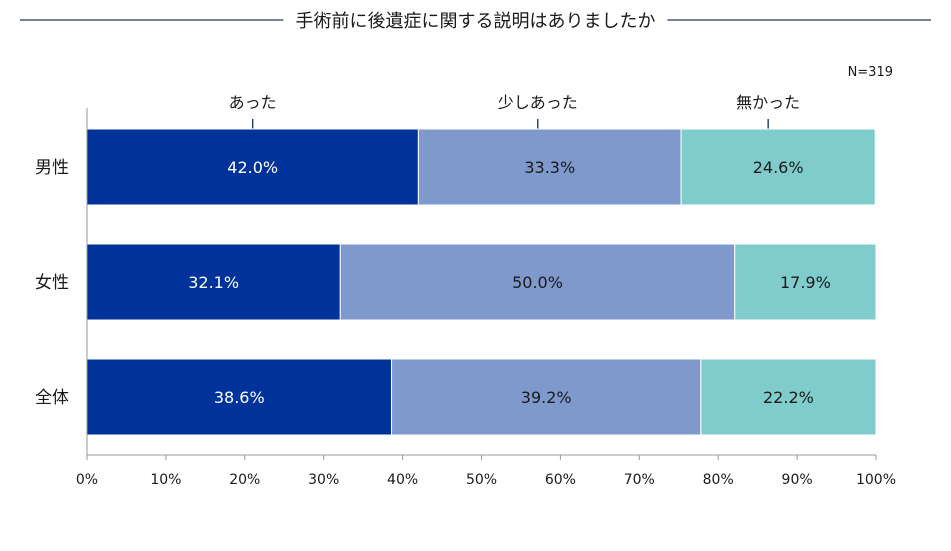 This screenshot has height=551, width=951. What do you see at coordinates (718, 480) in the screenshot?
I see `x-tick-label: 80%` at bounding box center [718, 480].